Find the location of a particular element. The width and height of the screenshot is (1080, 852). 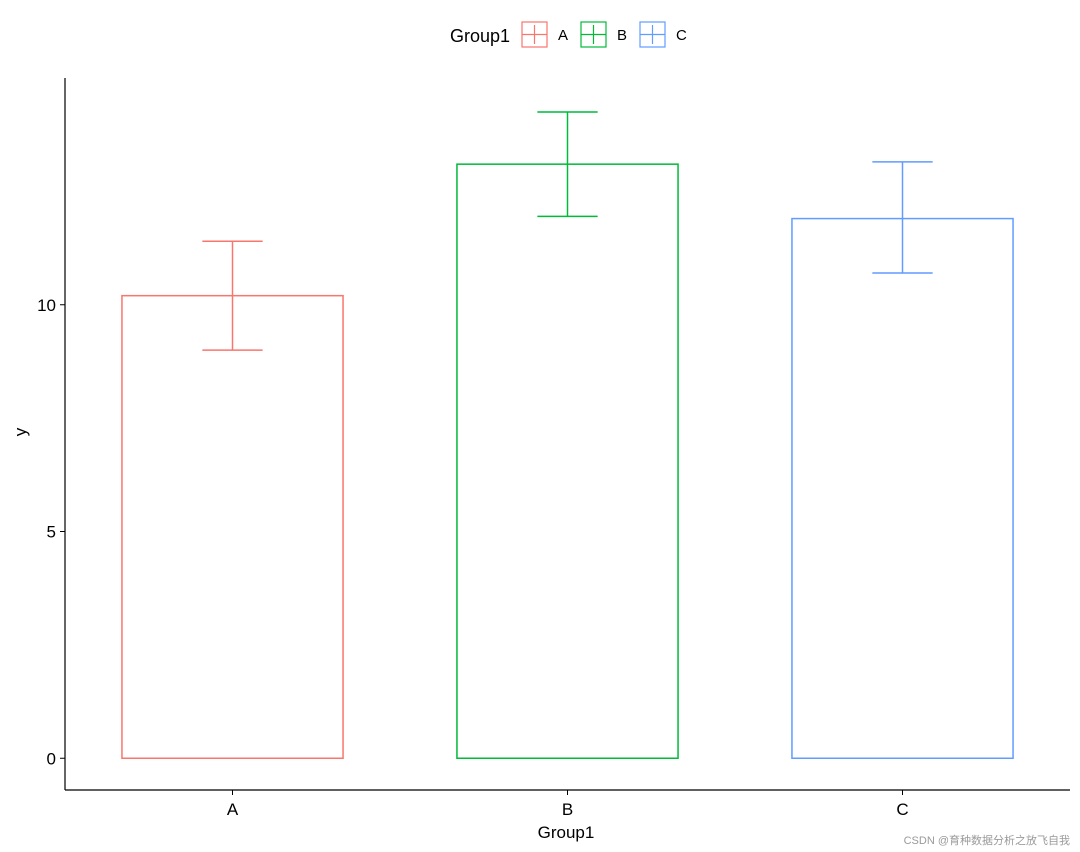

legend-label: C is located at coordinates (681, 35).